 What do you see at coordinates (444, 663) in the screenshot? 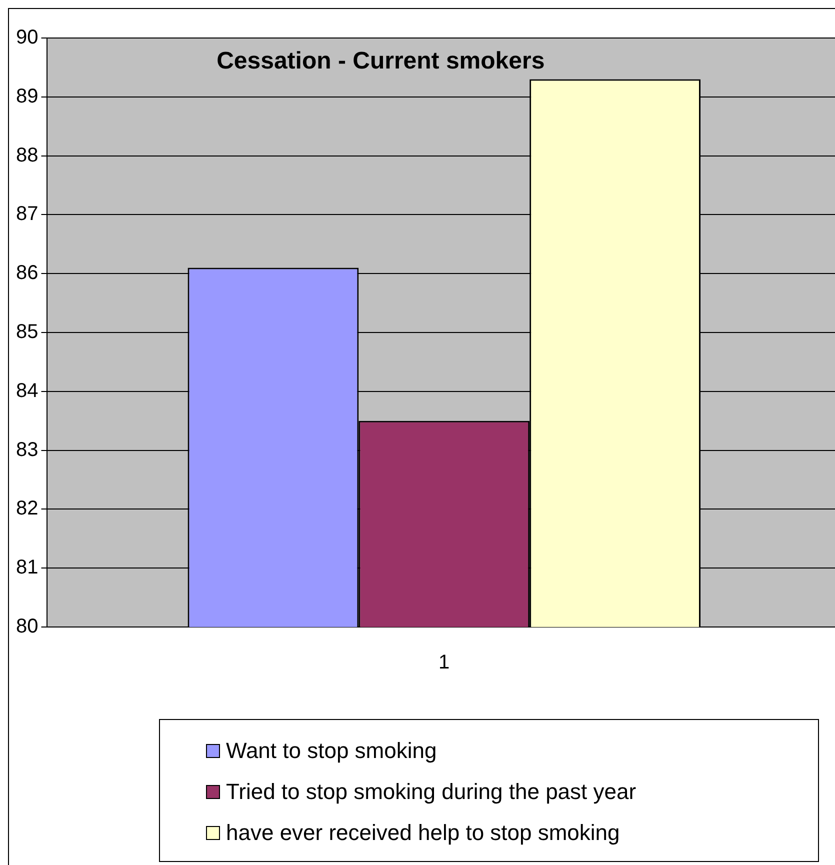
I see `x-tick-label: 1` at bounding box center [444, 663].